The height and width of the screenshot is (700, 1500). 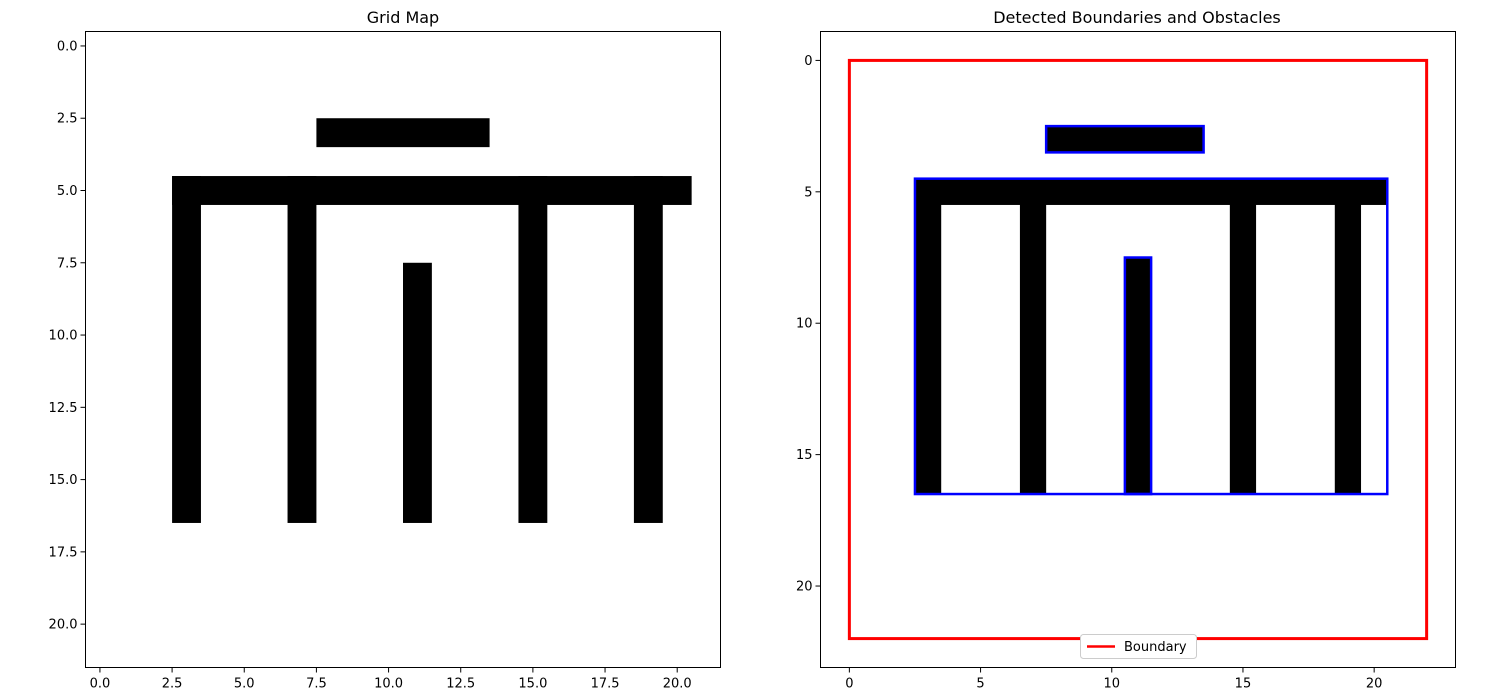 What do you see at coordinates (100, 684) in the screenshot?
I see `x-tick-label: 0.0` at bounding box center [100, 684].